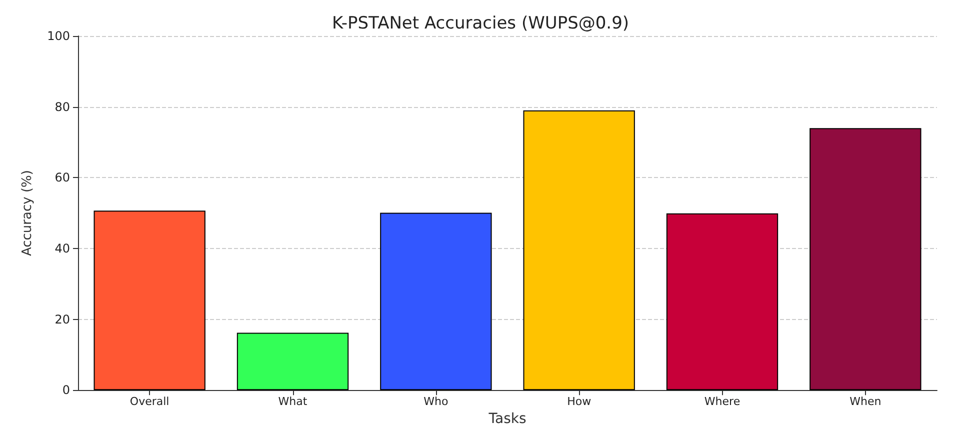 Image resolution: width=961 pixels, height=439 pixels. What do you see at coordinates (62, 177) in the screenshot?
I see `y-tick-label: 60` at bounding box center [62, 177].